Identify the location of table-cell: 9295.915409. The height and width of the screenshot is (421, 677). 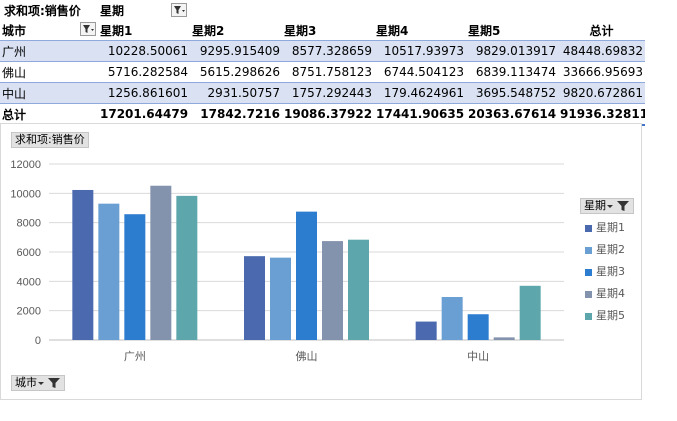
(236, 51).